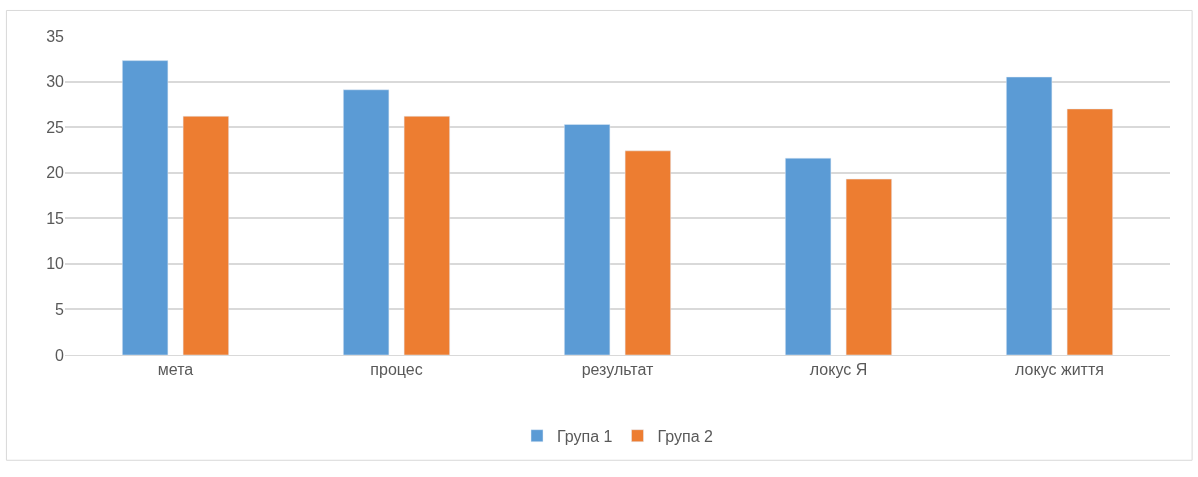  Describe the element at coordinates (55, 82) in the screenshot. I see `y-tick-label: 30` at that location.